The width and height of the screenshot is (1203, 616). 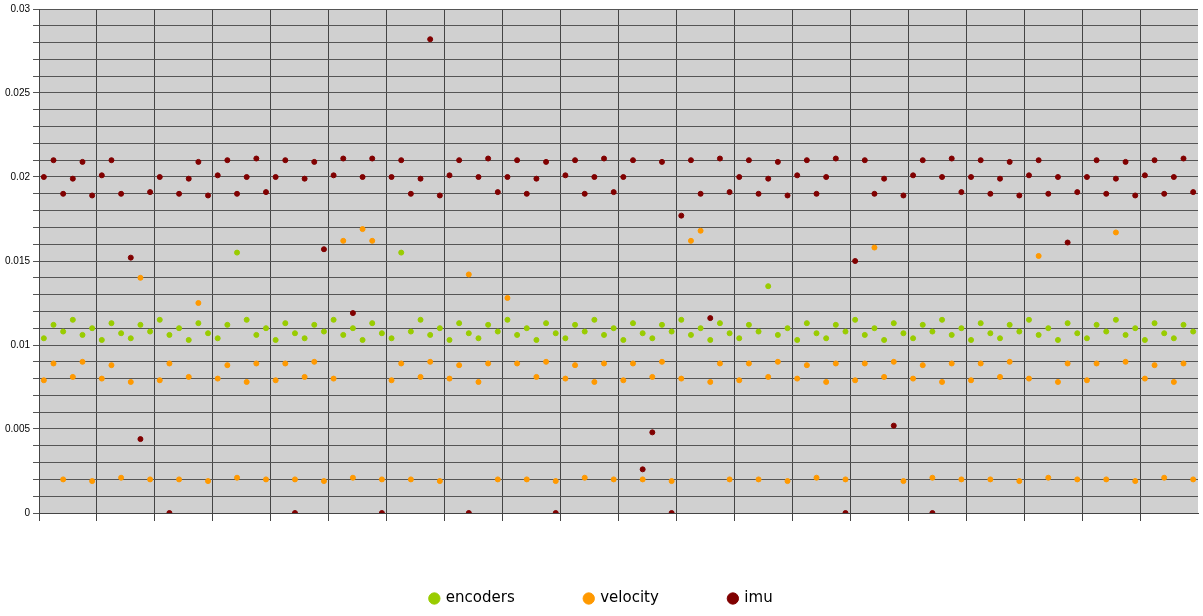 What do you see at coordinates (17, 92) in the screenshot?
I see `y-tick-label: 0.025` at bounding box center [17, 92].